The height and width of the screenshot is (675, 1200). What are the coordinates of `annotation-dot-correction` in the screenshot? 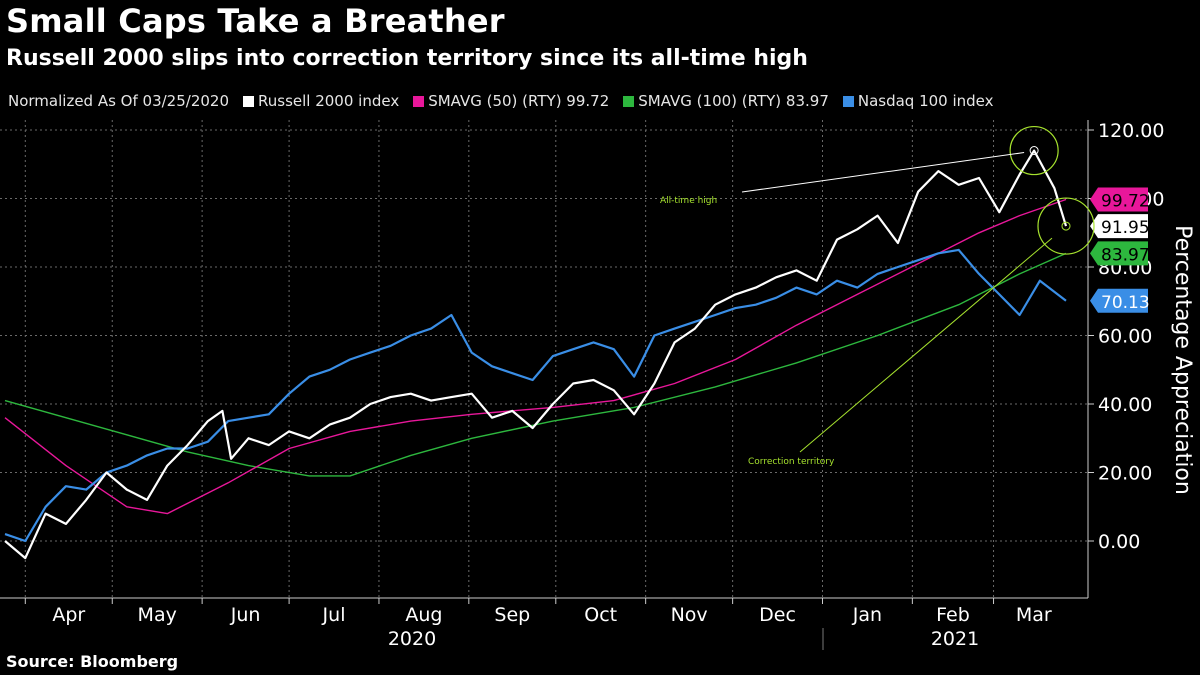 It's located at (1066, 226).